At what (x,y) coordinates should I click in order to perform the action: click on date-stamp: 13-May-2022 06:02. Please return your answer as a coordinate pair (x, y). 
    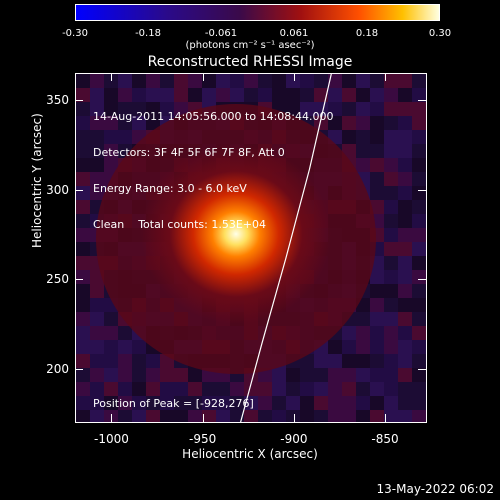
    Looking at the image, I should click on (435, 489).